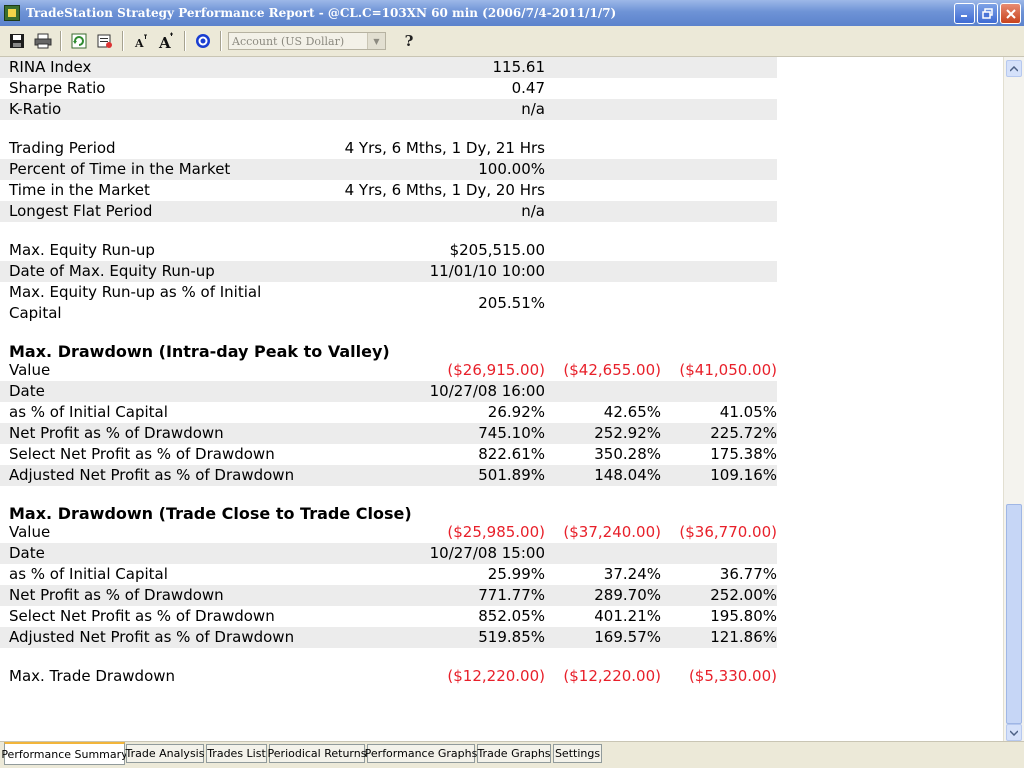 This screenshot has width=1024, height=768. Describe the element at coordinates (376, 41) in the screenshot. I see `chevron-down-icon: ▼` at that location.